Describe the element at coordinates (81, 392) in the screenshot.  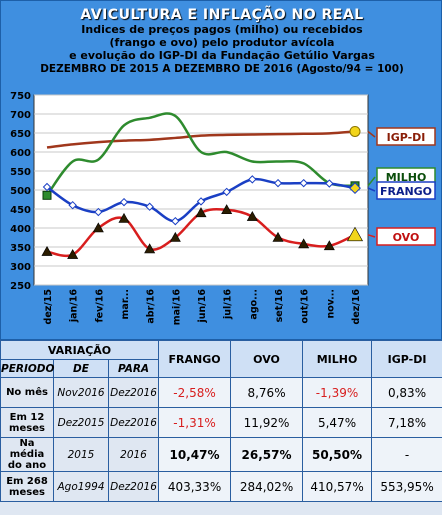
I see `row-de: Nov2016` at that location.